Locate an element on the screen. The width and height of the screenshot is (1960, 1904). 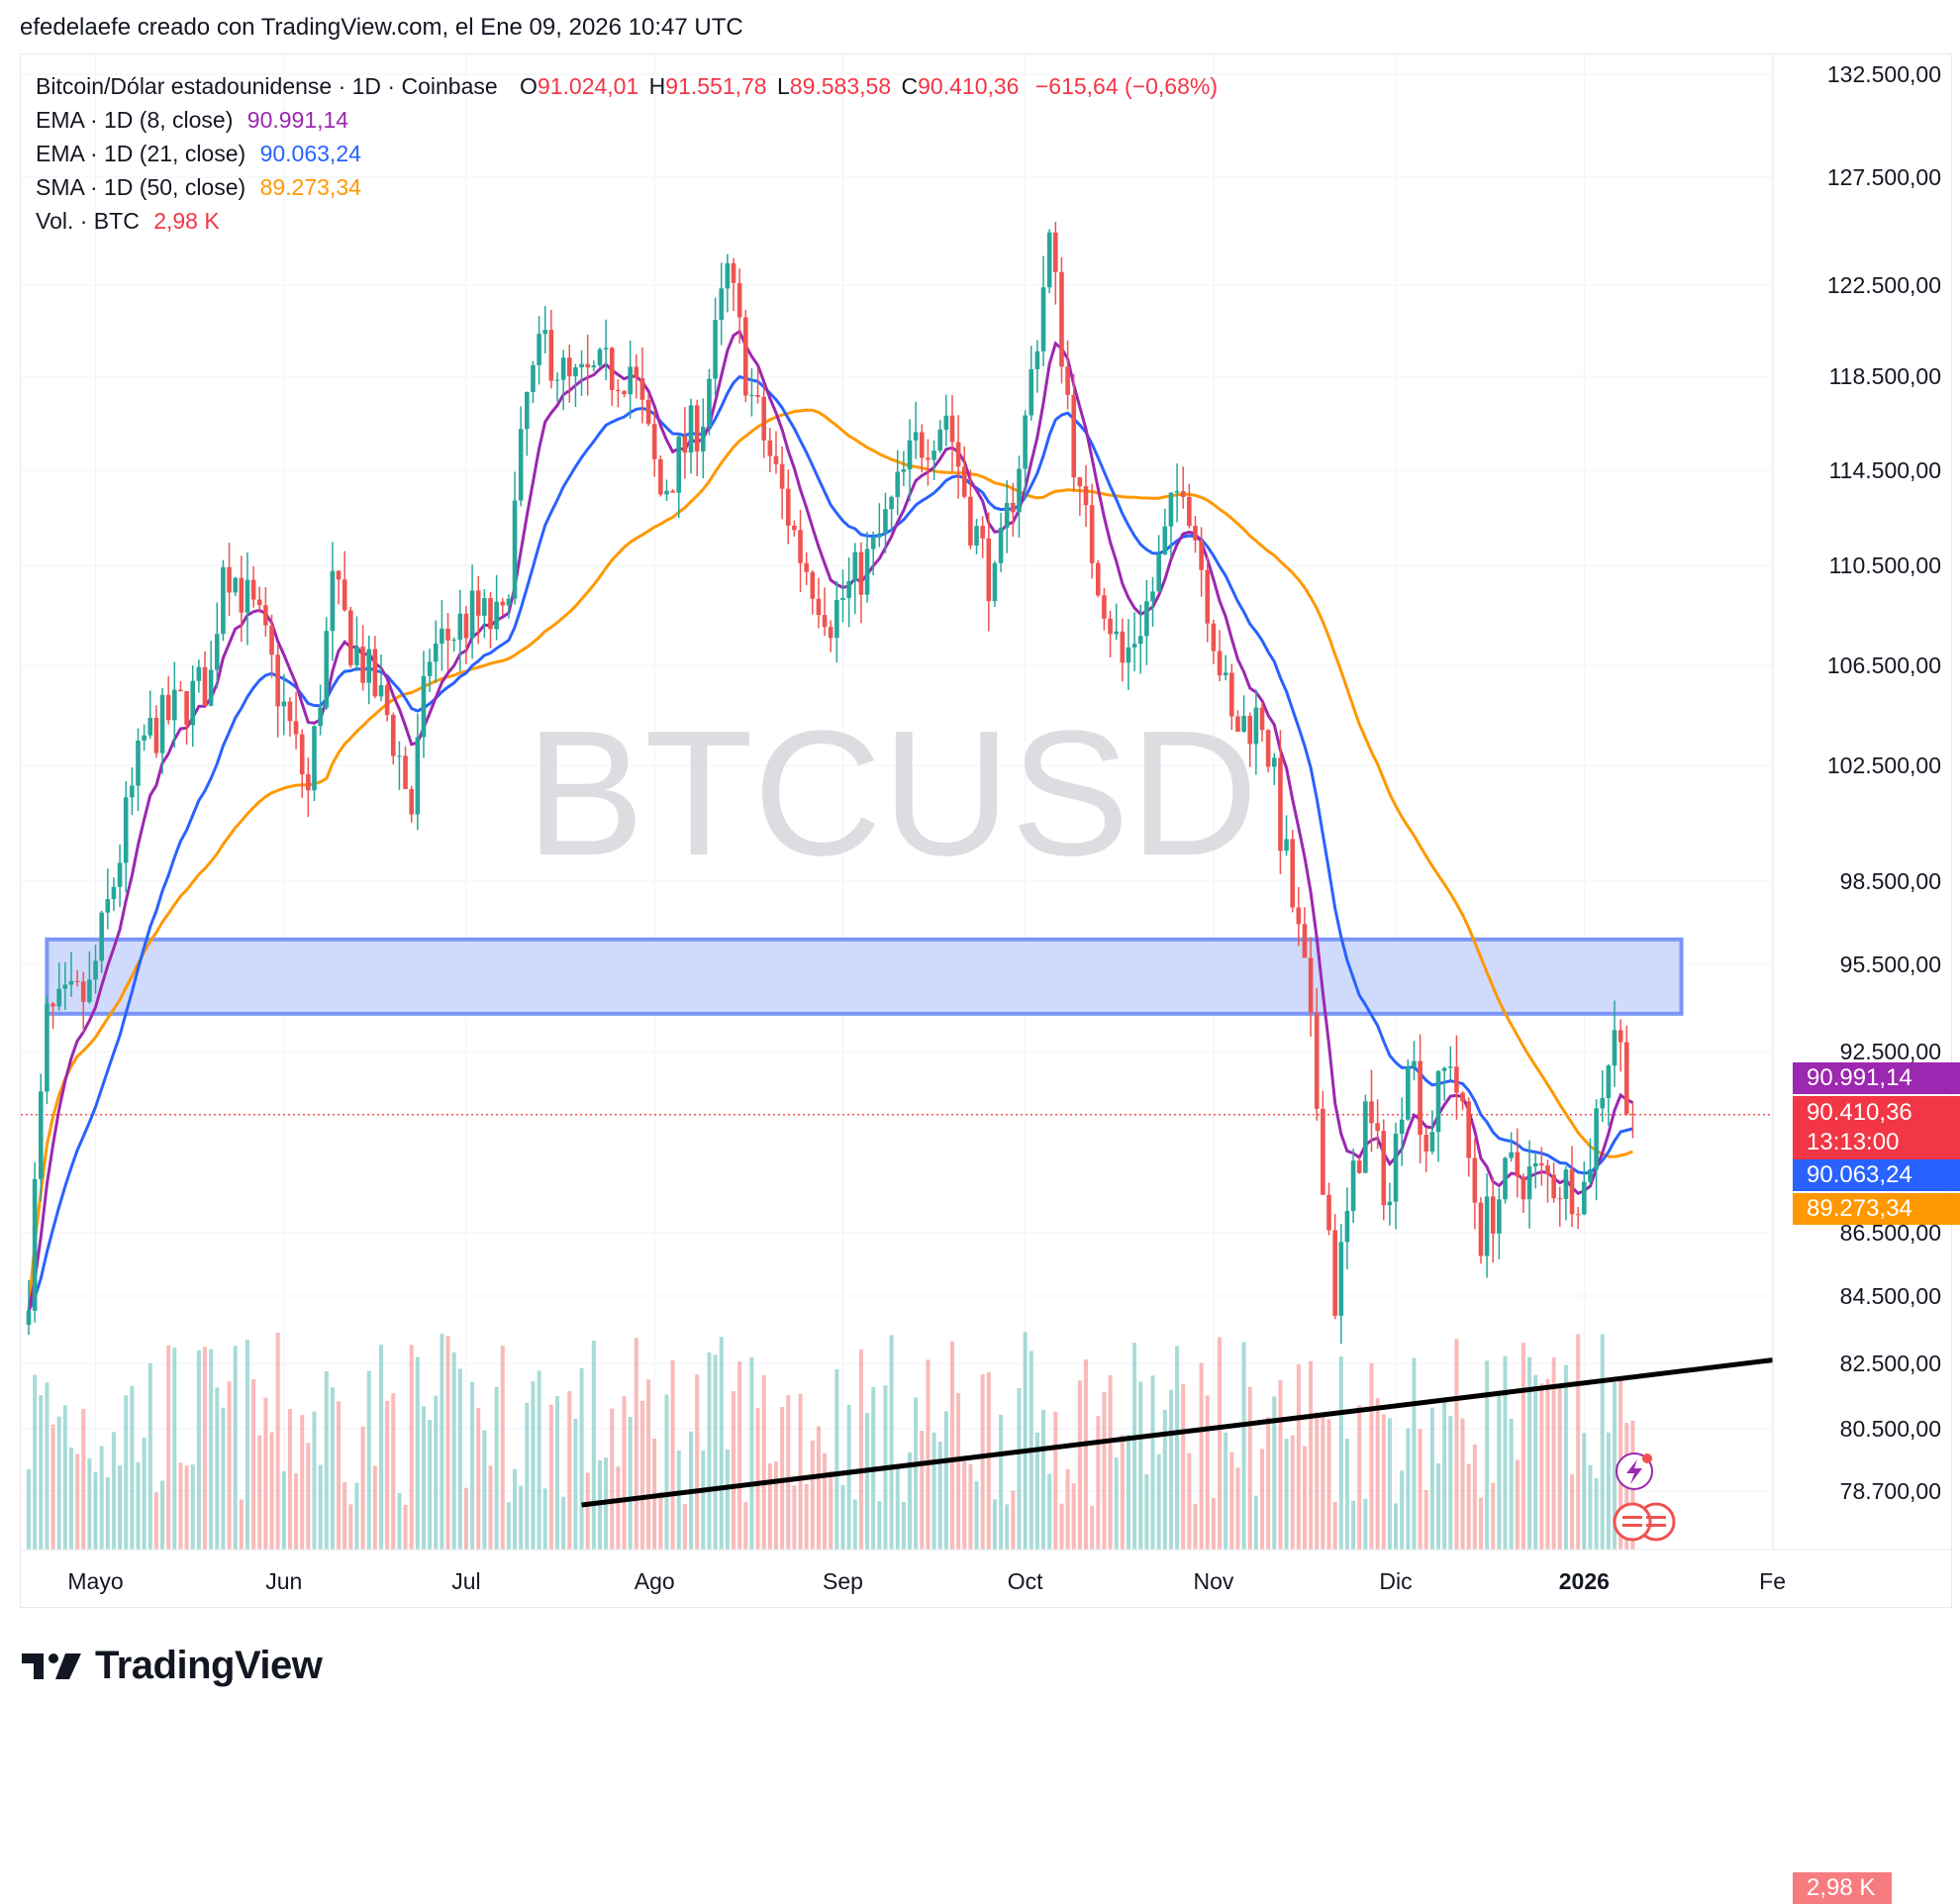
chart-icons is located at coordinates (1644, 1497).